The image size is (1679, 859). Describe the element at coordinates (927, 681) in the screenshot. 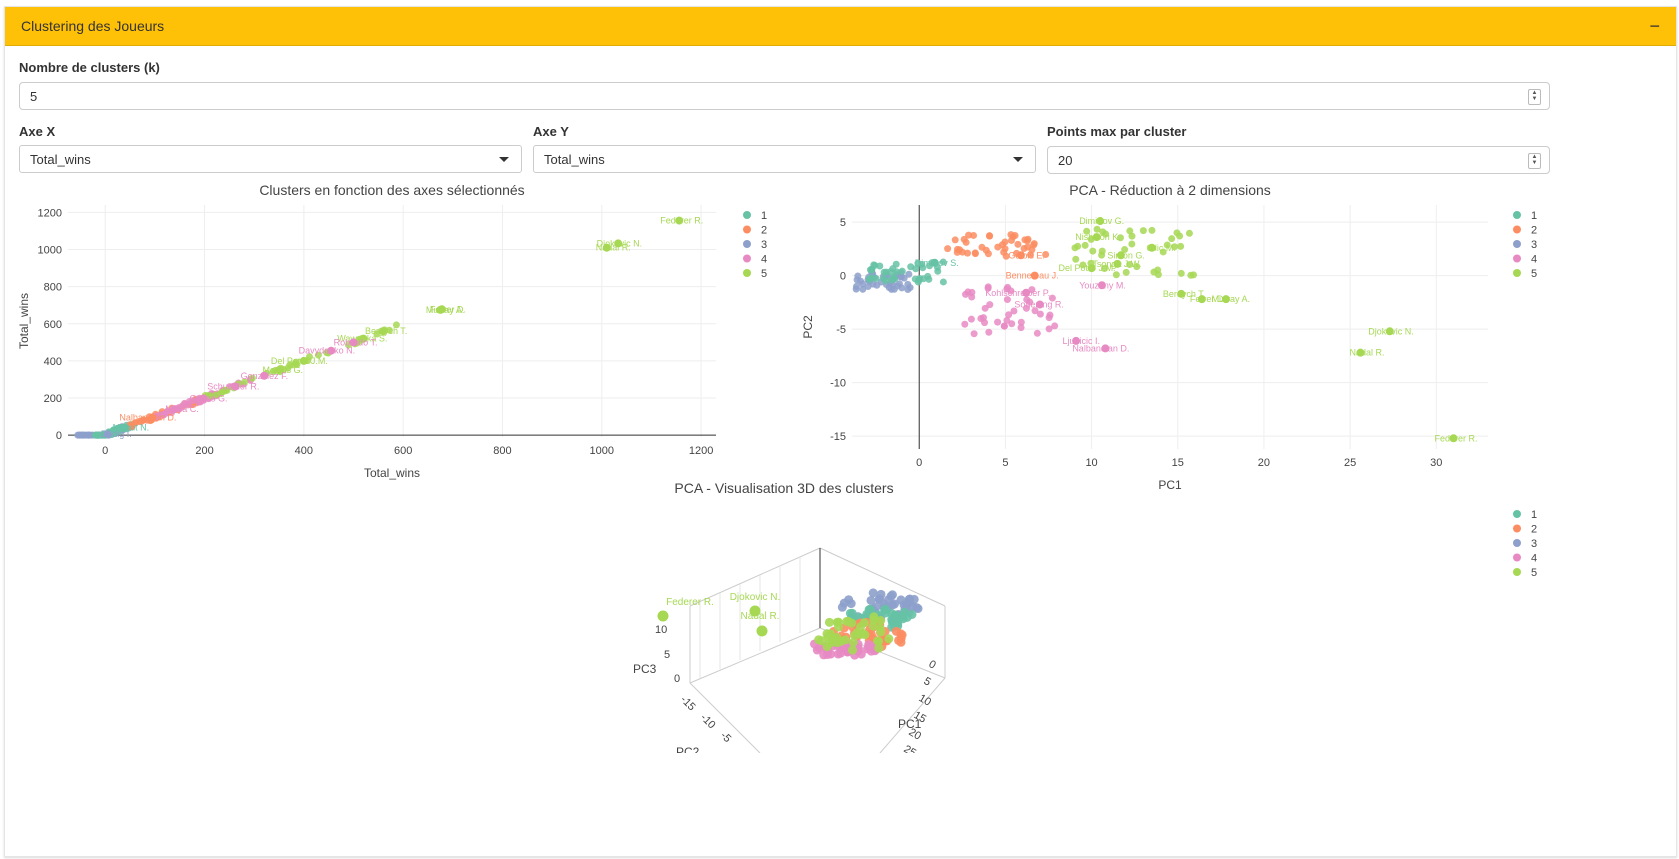

I see `pc1-tick-label: 5` at that location.